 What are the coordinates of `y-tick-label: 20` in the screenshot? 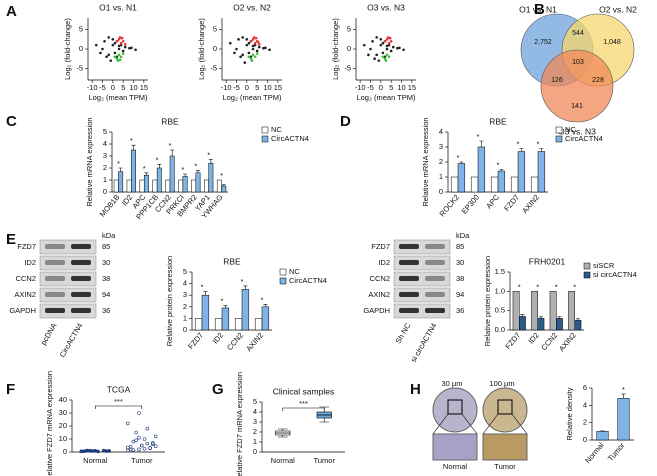 It's located at (63, 425).